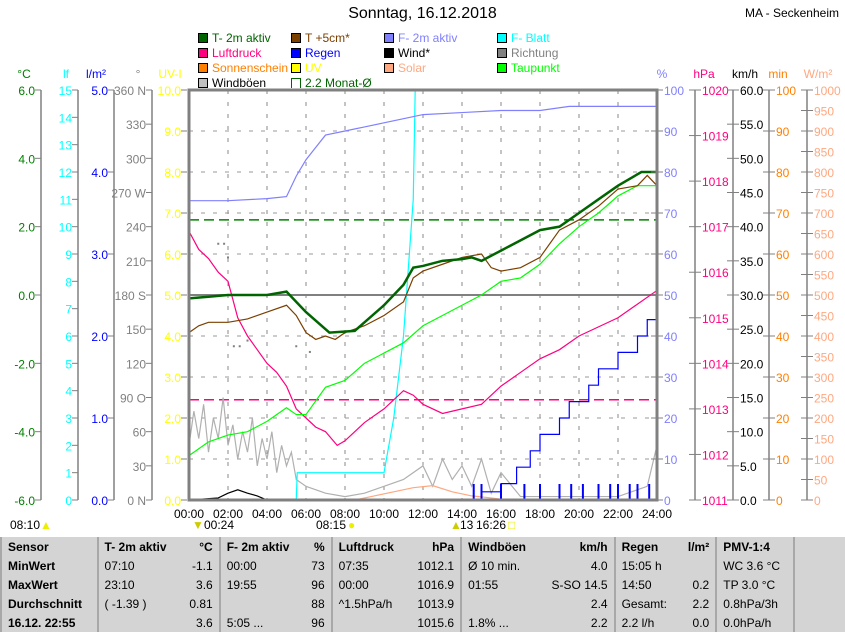 The image size is (845, 632). I want to click on table-cell: PMV-1:4, so click(754, 546).